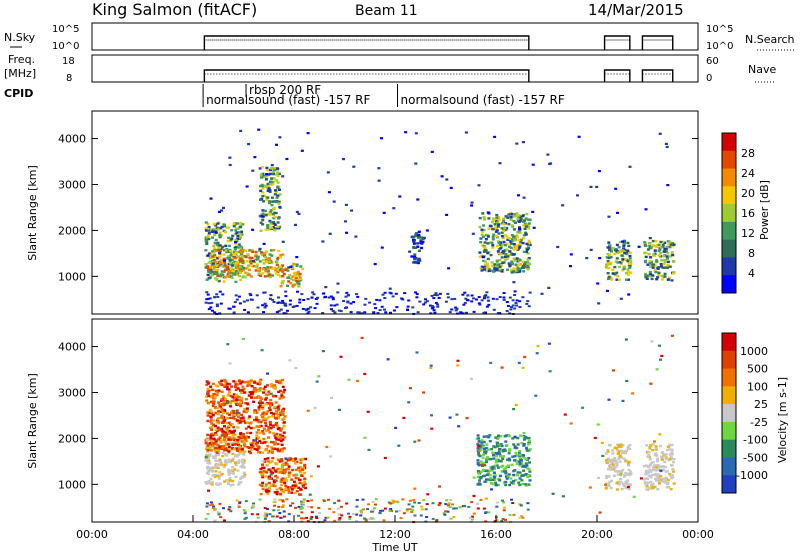 The height and width of the screenshot is (554, 800). What do you see at coordinates (748, 233) in the screenshot?
I see `colorbar-tick-4: 12` at bounding box center [748, 233].